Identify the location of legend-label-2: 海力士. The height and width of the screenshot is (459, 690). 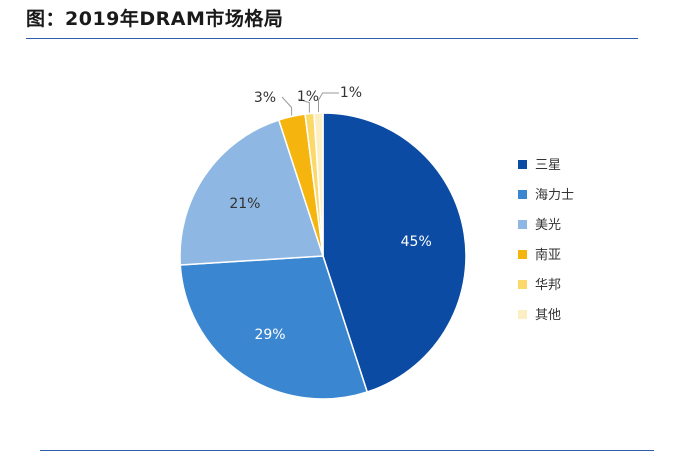
(554, 195).